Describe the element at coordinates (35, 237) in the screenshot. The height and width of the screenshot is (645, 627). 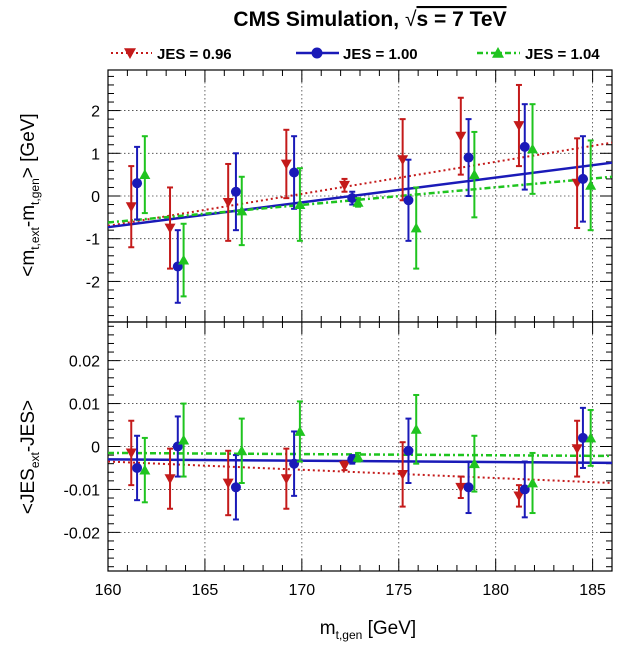
I see `top-ylabel-sub1: t,ext` at that location.